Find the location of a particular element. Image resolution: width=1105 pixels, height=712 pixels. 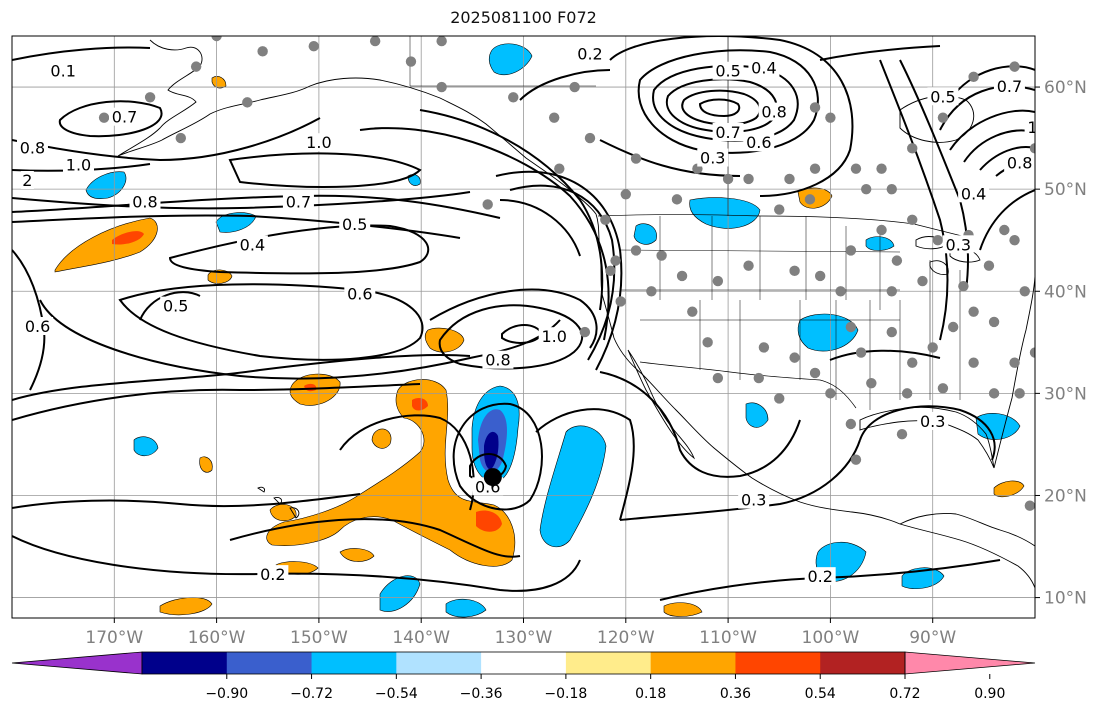

us-mexico-border is located at coordinates (748, 385).